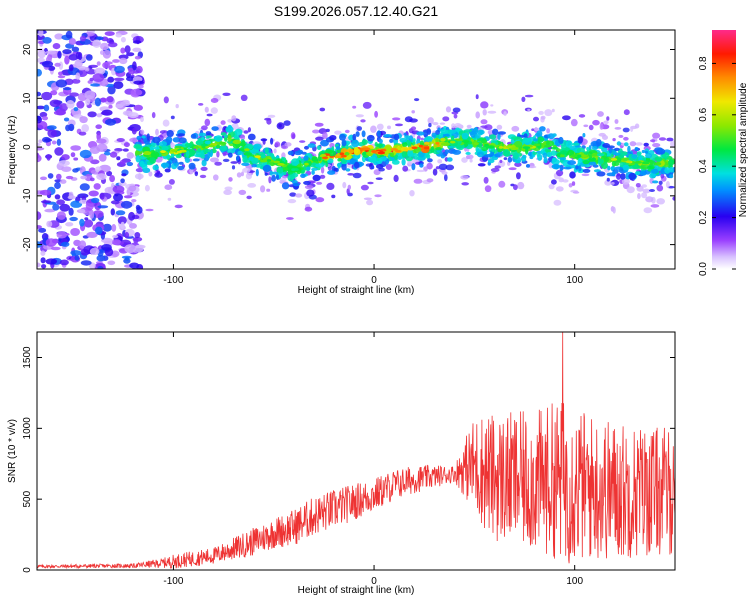 The width and height of the screenshot is (750, 605). What do you see at coordinates (12, 451) in the screenshot?
I see `snr-y-axis-label: SNR (10 * v/v)` at bounding box center [12, 451].